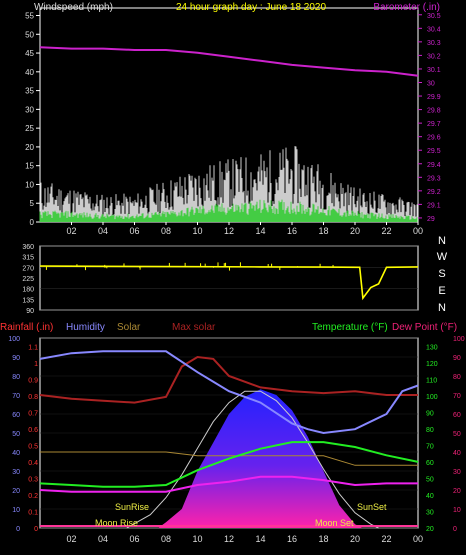  I want to click on temp-tick-label: 100, so click(432, 397).